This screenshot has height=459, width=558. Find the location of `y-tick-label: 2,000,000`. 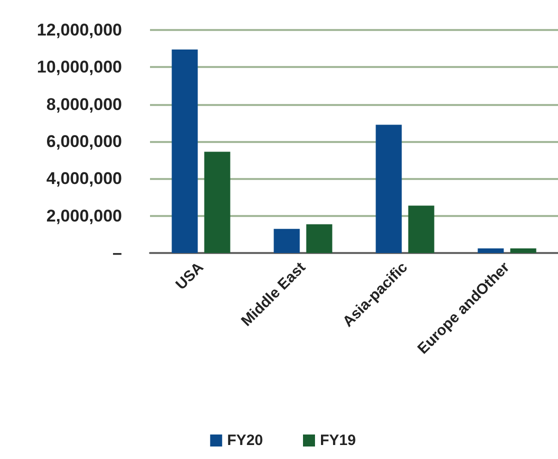

y-tick-label: 2,000,000 is located at coordinates (84, 216).